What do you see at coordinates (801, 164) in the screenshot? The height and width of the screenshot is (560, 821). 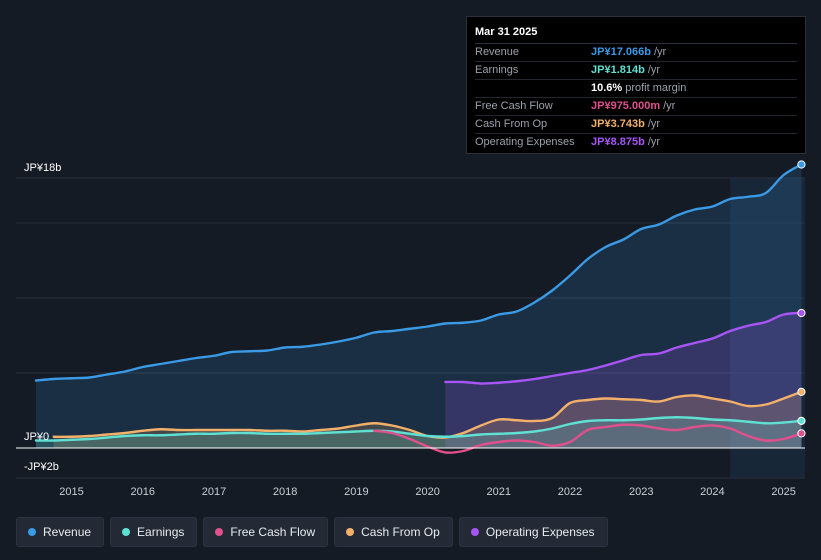 I see `end-marker-revenue` at bounding box center [801, 164].